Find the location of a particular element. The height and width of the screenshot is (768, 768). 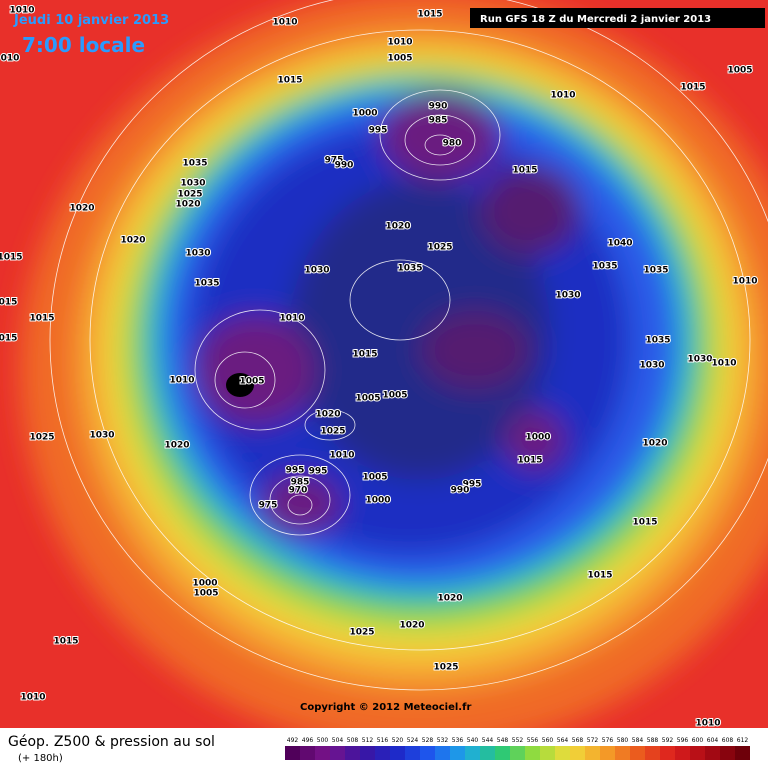

legend-label: 492 is located at coordinates (293, 740).